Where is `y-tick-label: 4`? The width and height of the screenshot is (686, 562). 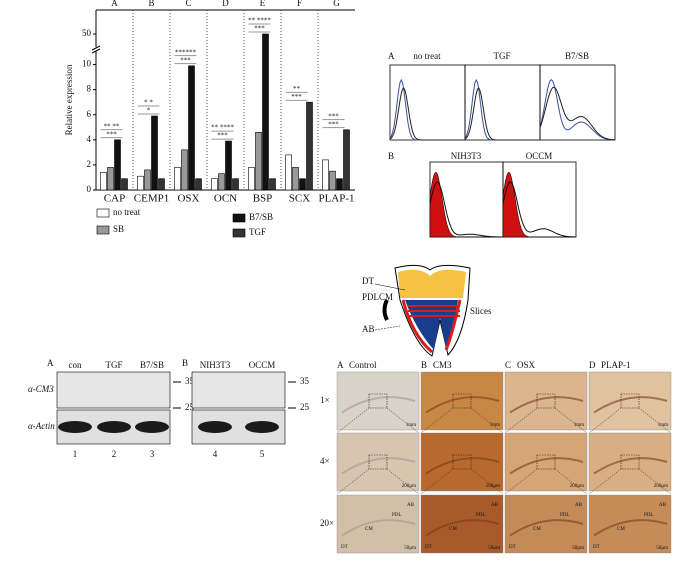 y-tick-label: 4 is located at coordinates (89, 139).